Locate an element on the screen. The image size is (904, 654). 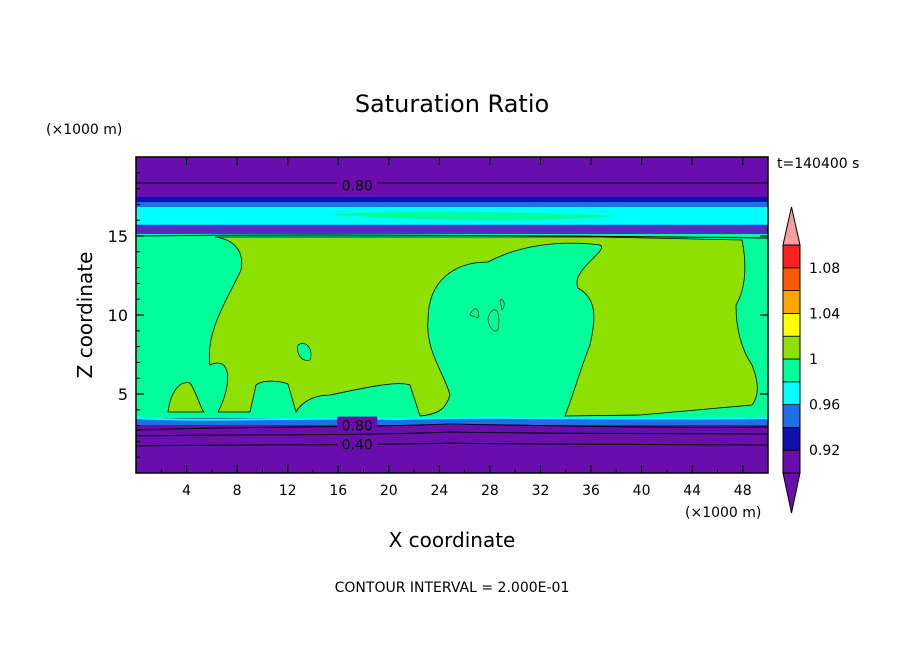
contour-labels: 0.80 0.80 0.40 is located at coordinates (357, 315).